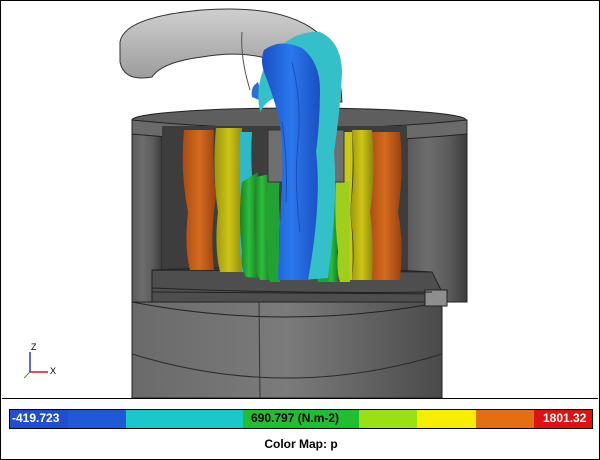  I want to click on color-legend-bar, so click(301, 419).